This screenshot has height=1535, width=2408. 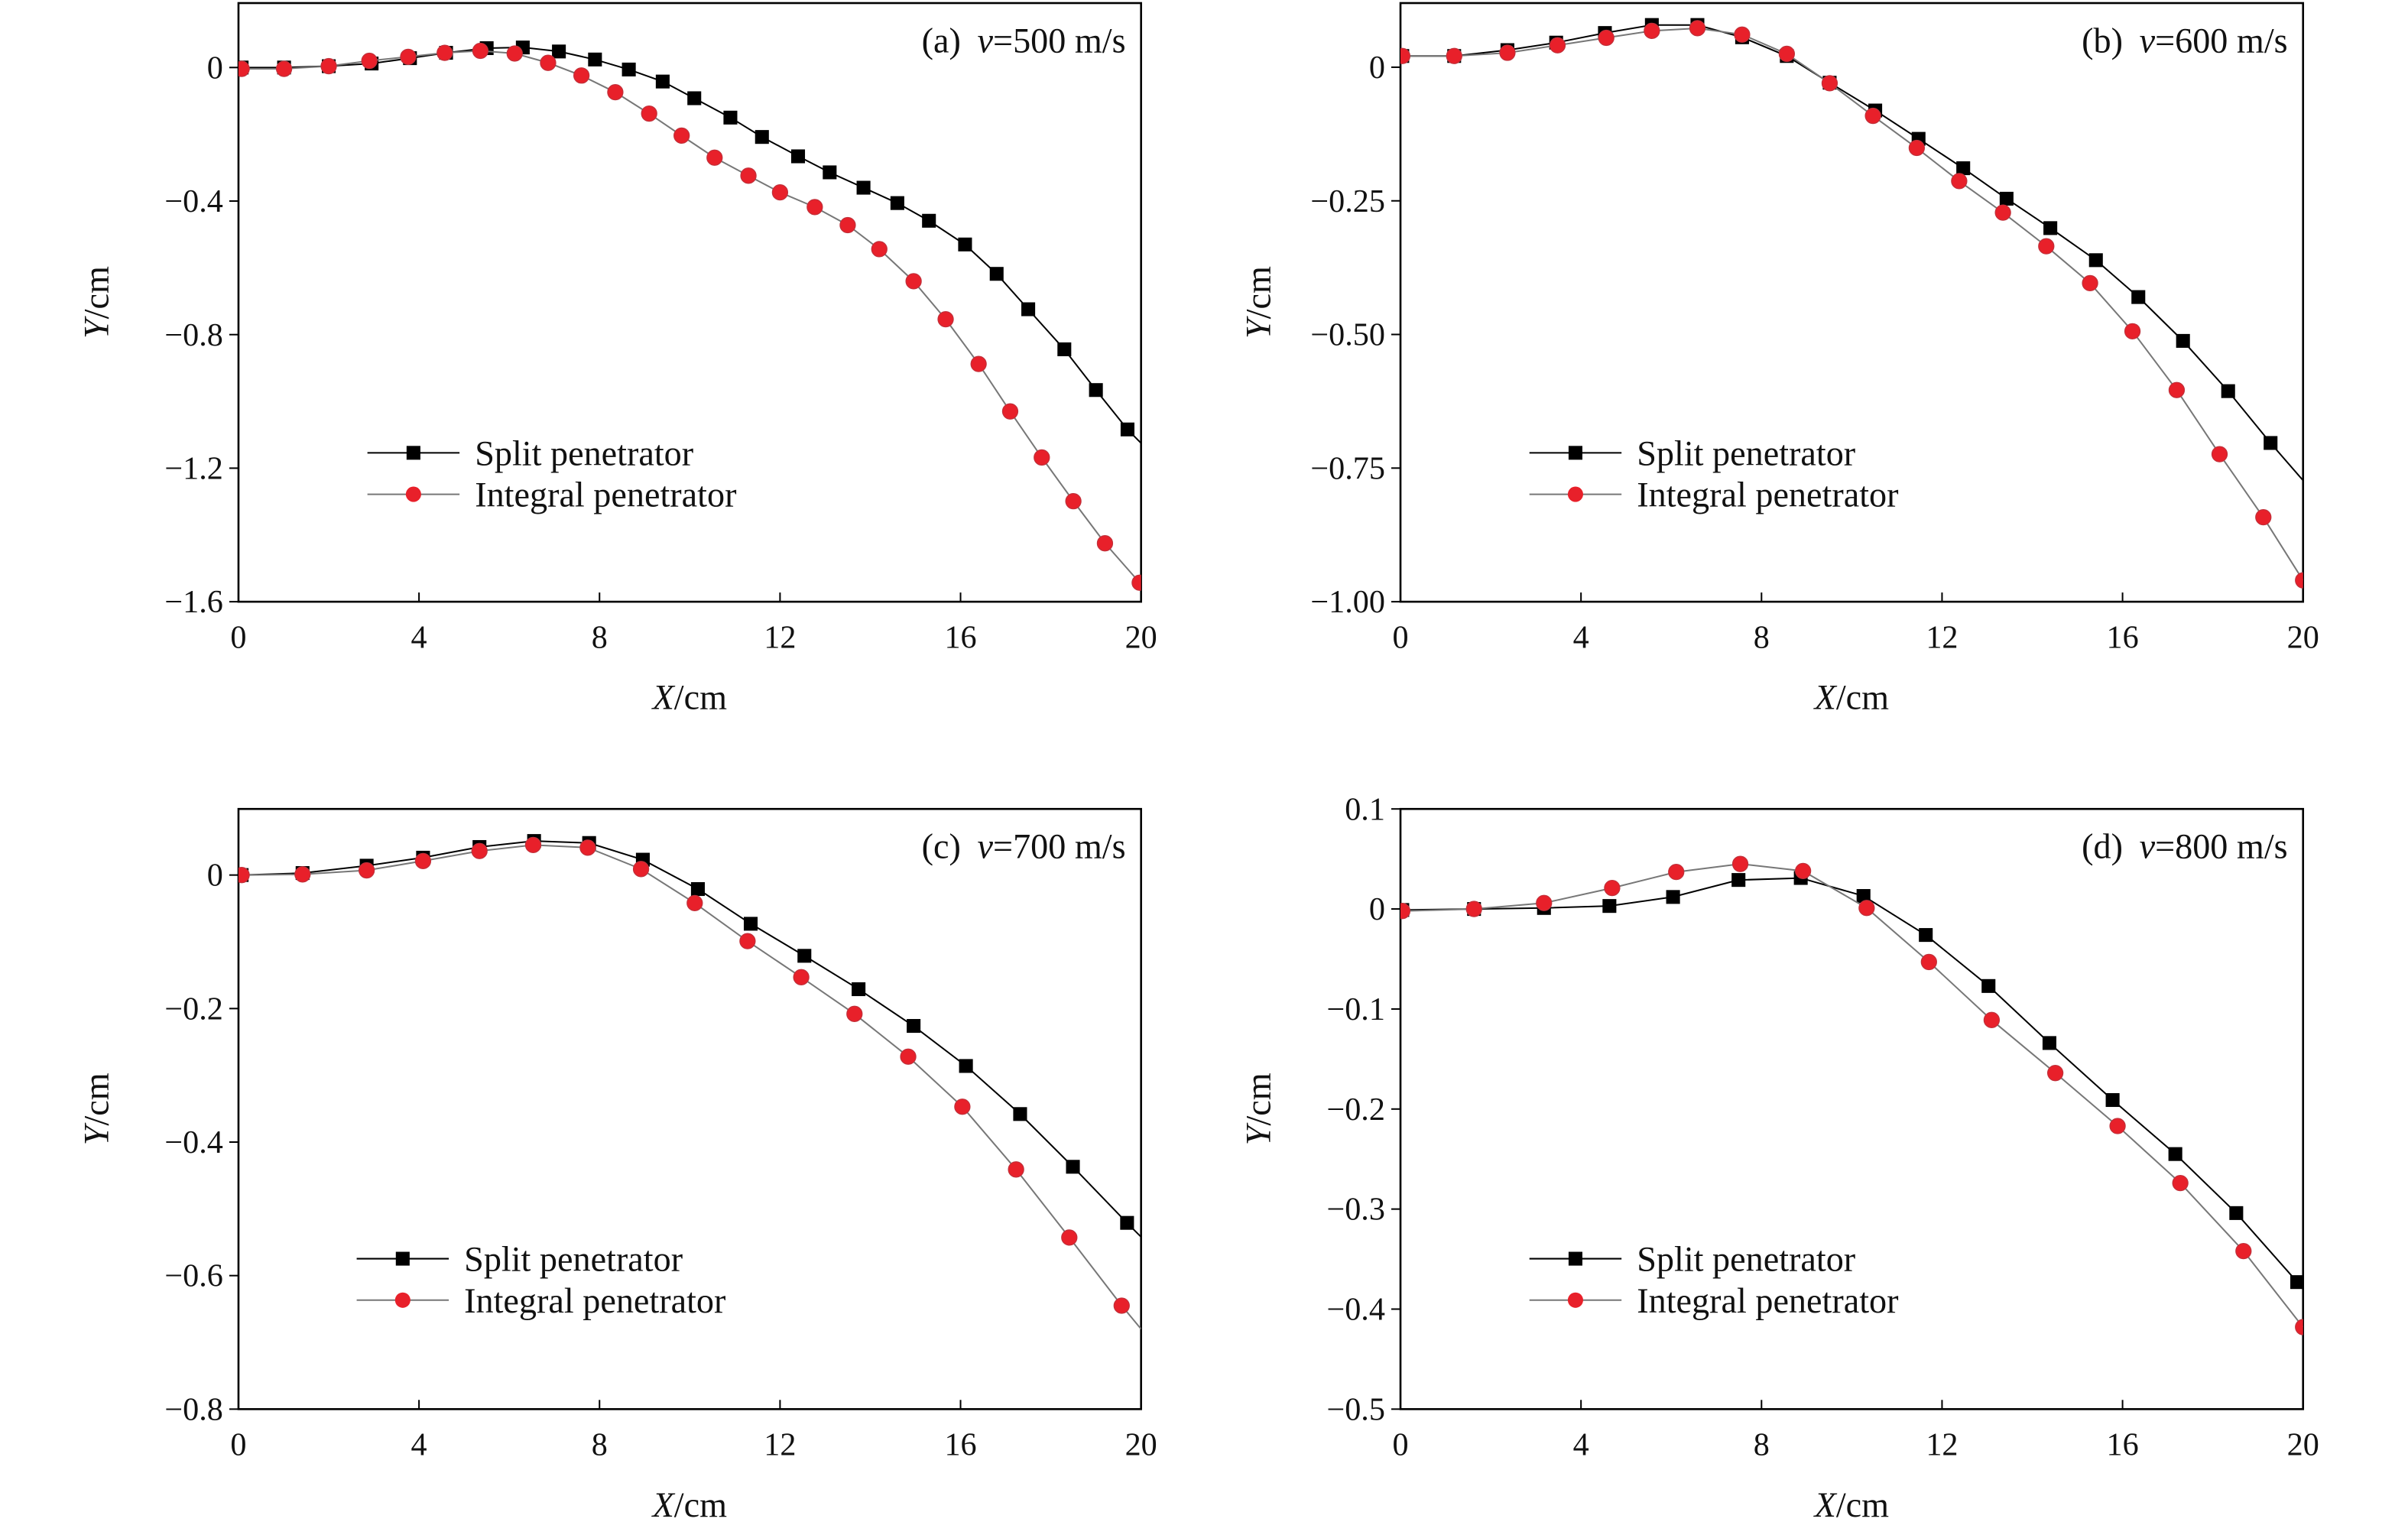 What do you see at coordinates (1355, 1210) in the screenshot?
I see `y-tick-label: −0.3` at bounding box center [1355, 1210].